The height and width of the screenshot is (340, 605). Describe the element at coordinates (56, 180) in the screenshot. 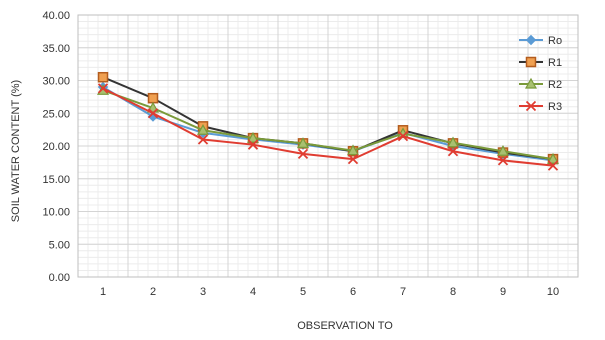

I see `y-tick-label: 15.00` at that location.